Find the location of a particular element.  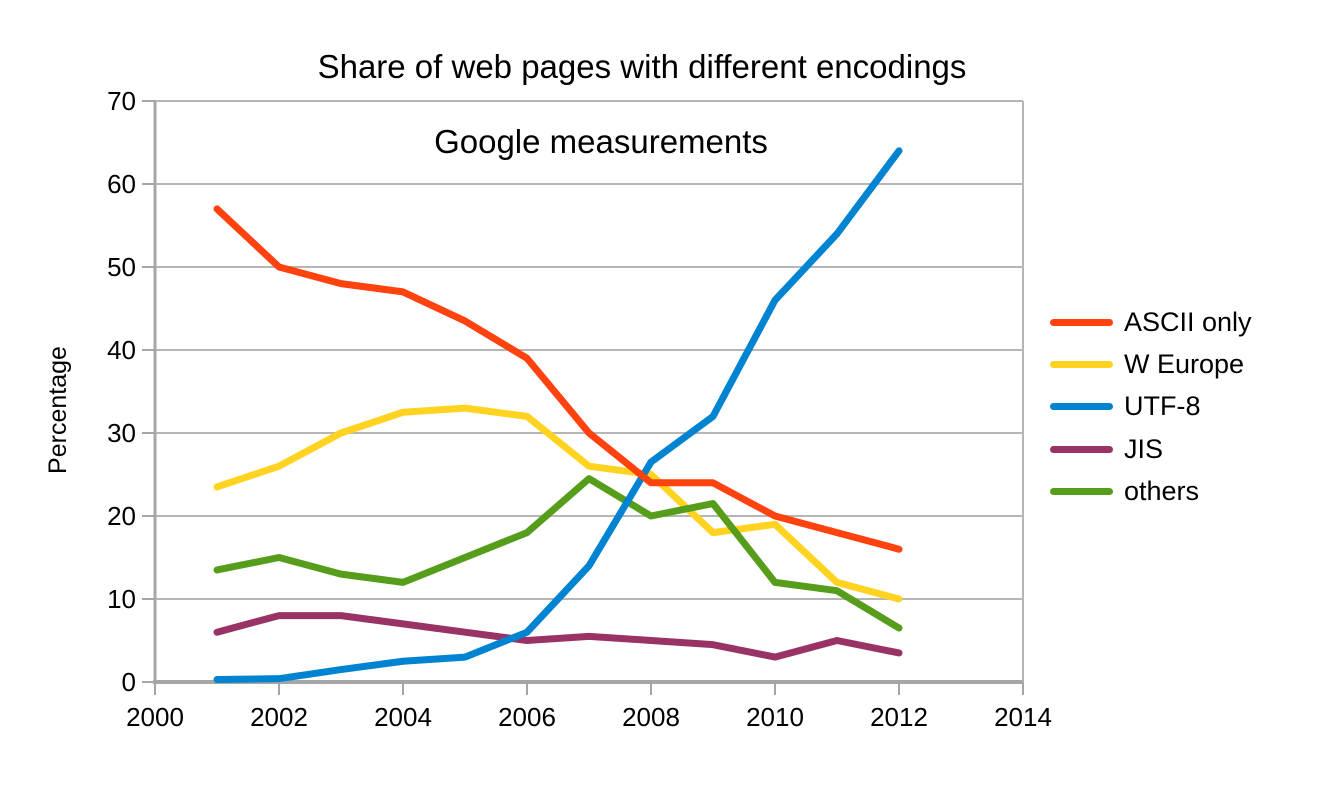

legend-item: JIS is located at coordinates (1151, 449).